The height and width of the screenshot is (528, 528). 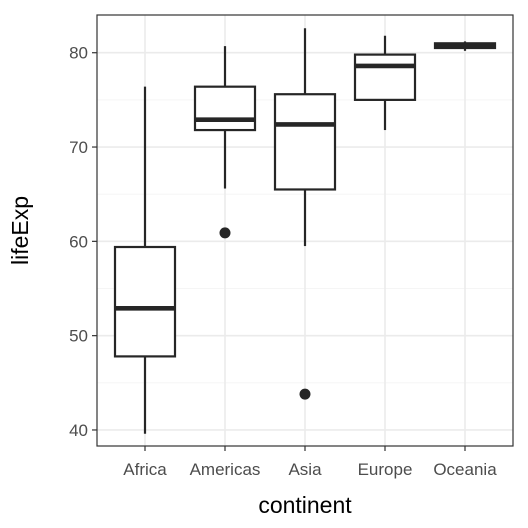 What do you see at coordinates (305, 505) in the screenshot?
I see `x-axis-title: continent` at bounding box center [305, 505].